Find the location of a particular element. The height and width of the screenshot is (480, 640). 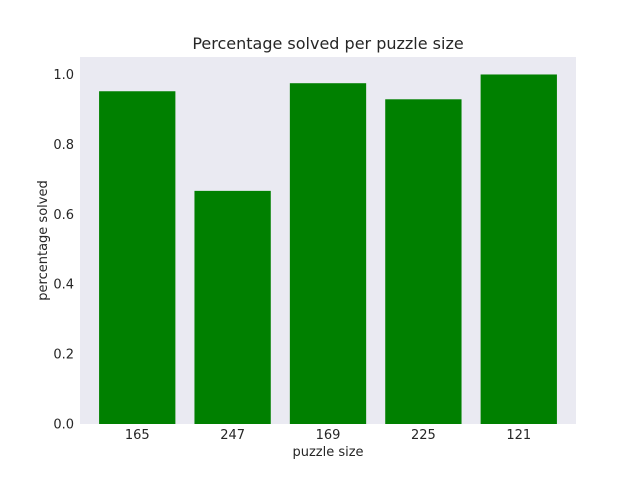

x-axis: 165 247 169 225 121 is located at coordinates (328, 435).